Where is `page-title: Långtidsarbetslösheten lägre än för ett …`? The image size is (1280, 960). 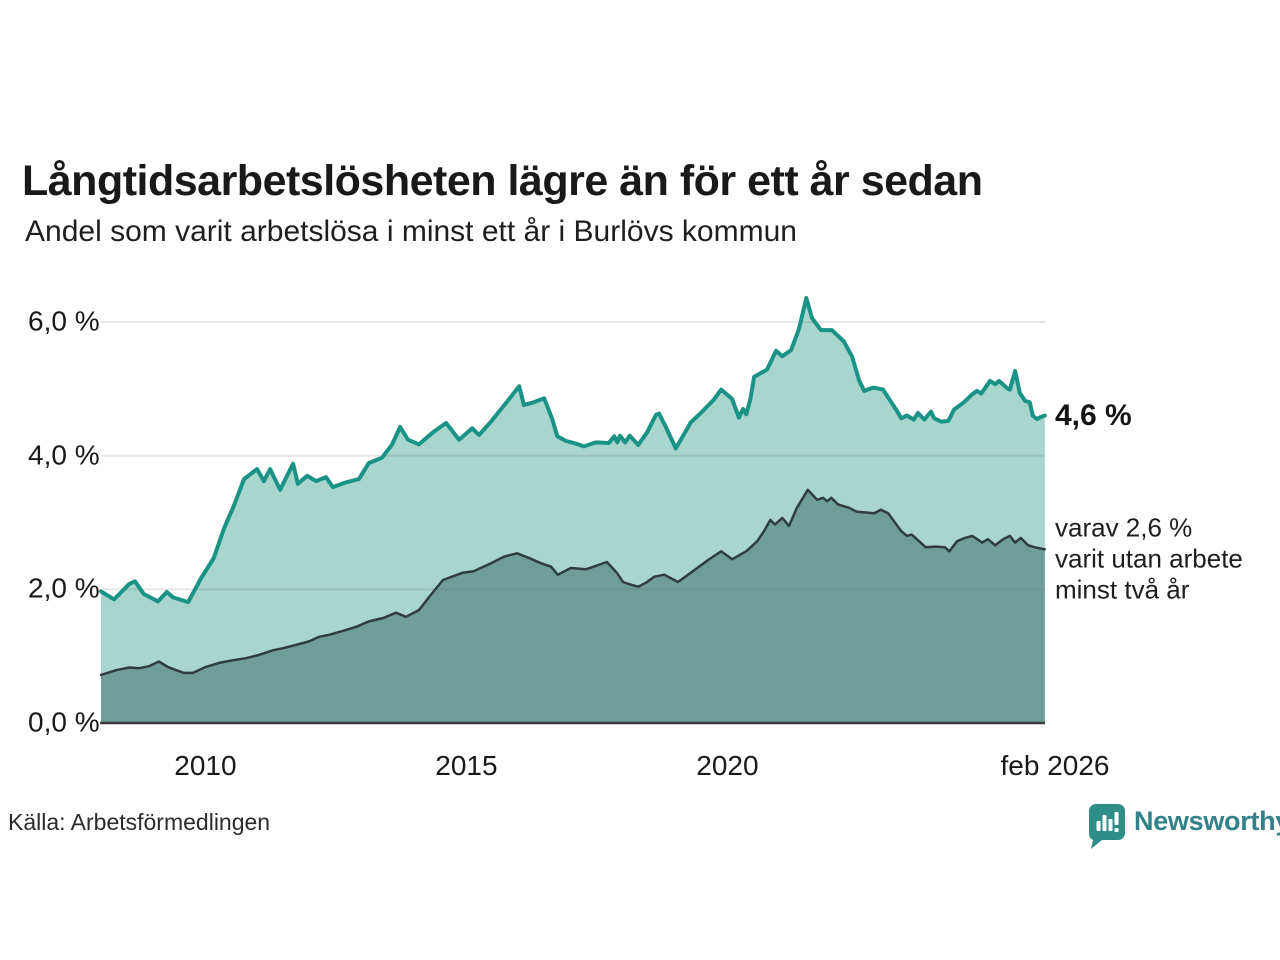
page-title: Långtidsarbetslösheten lägre än för ett … is located at coordinates (502, 180).